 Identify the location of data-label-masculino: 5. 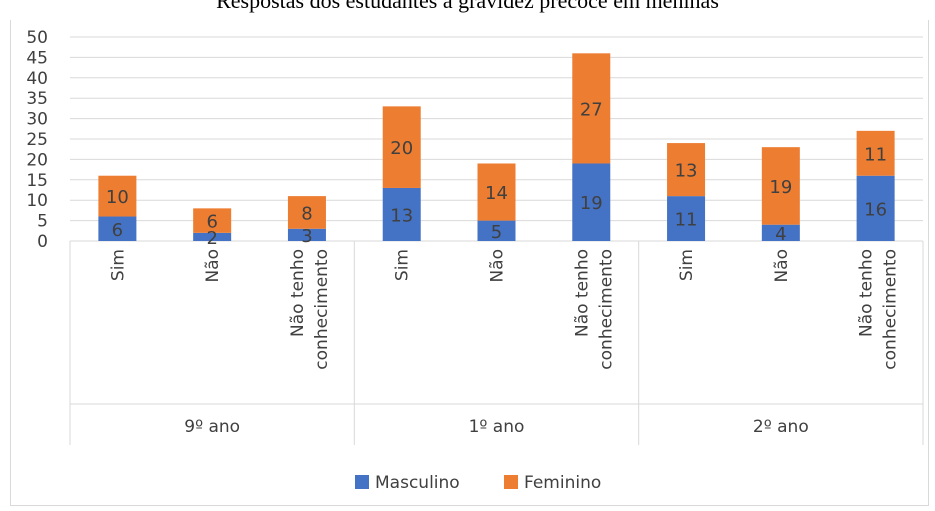
(496, 232).